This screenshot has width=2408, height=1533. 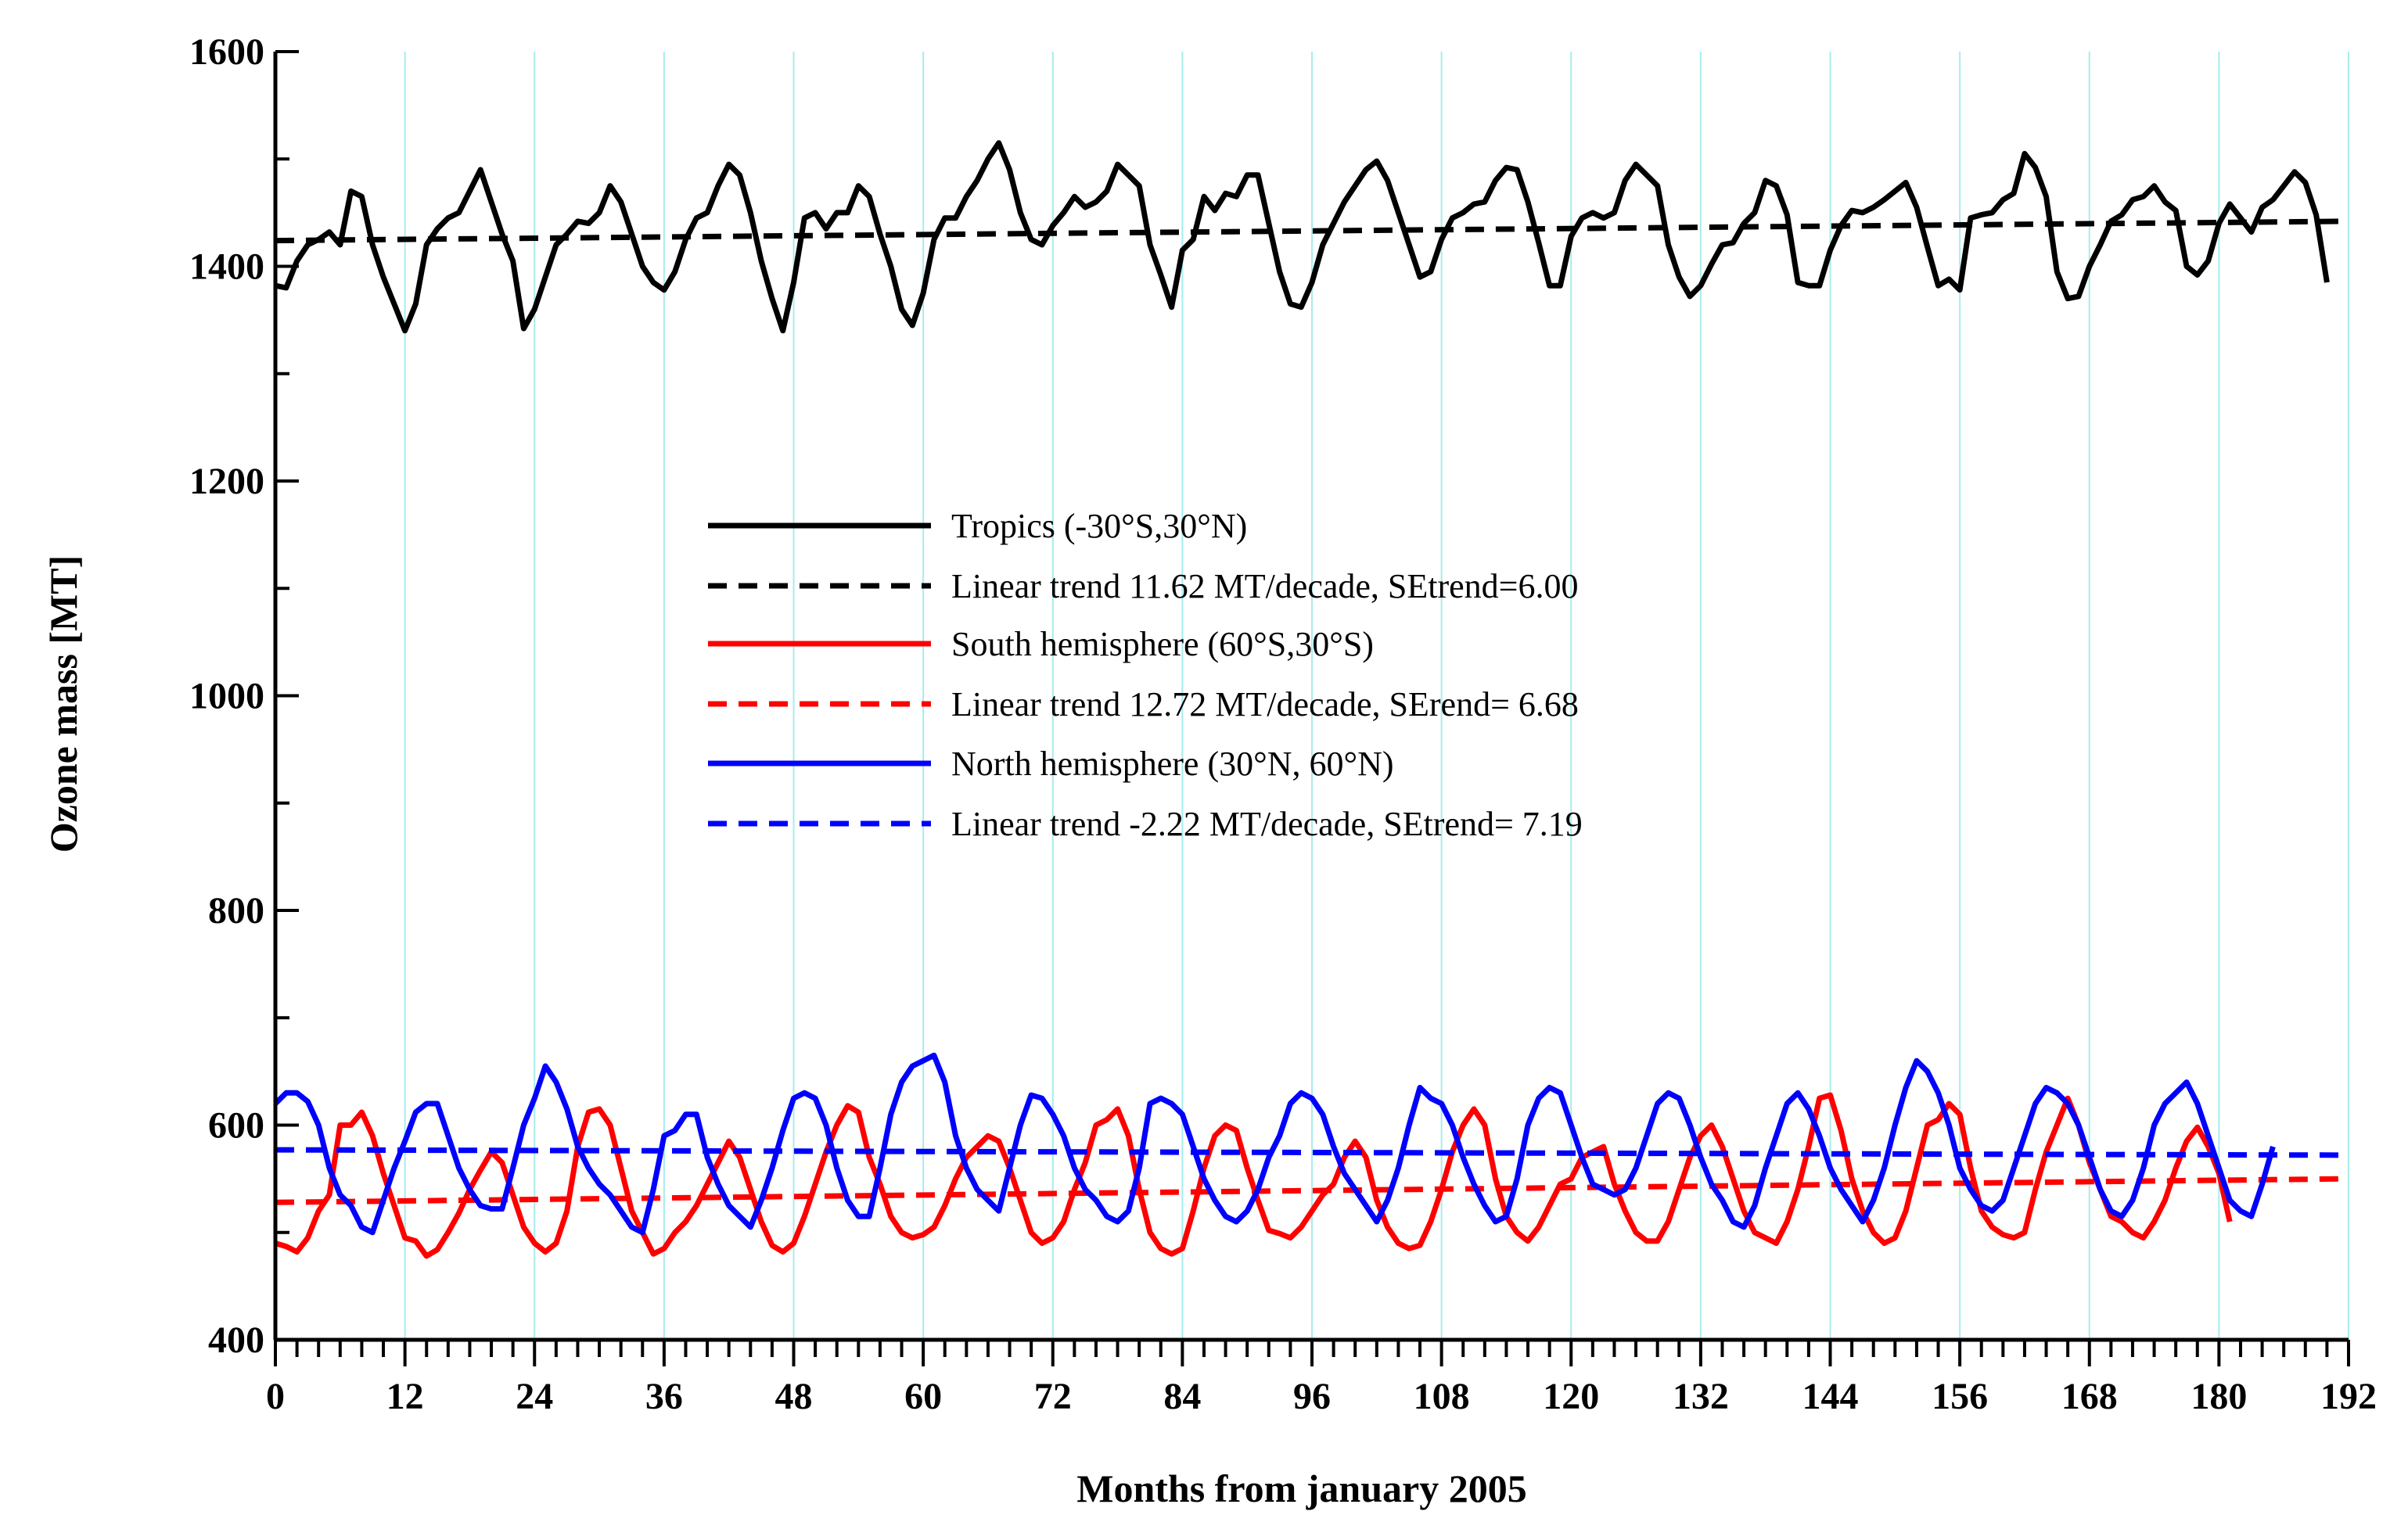 What do you see at coordinates (1442, 1396) in the screenshot?
I see `x-tick-label-108: 108` at bounding box center [1442, 1396].